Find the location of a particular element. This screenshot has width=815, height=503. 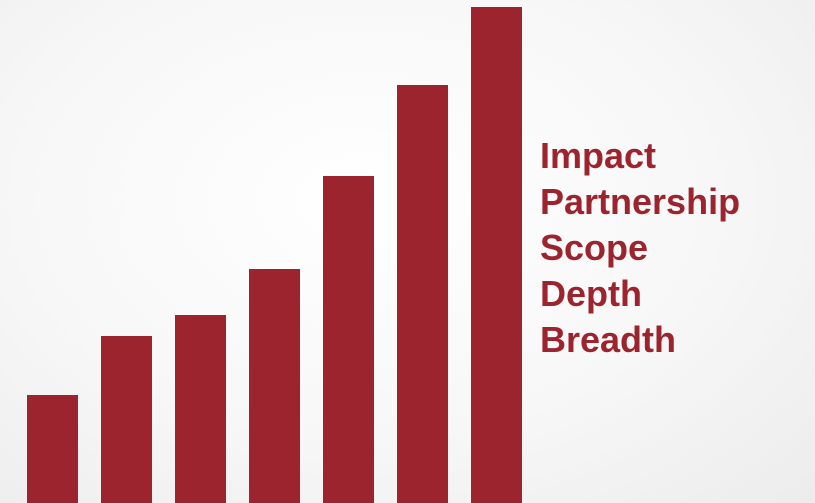

label-item: Breadth is located at coordinates (608, 339).